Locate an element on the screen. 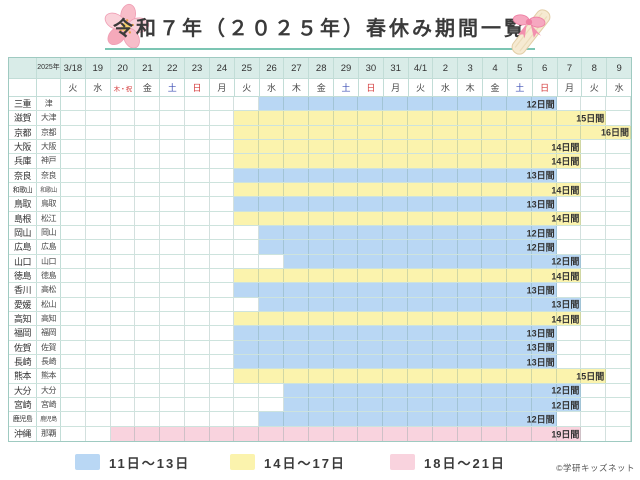 The height and width of the screenshot is (480, 640). weekday-label: 土 is located at coordinates (172, 88).